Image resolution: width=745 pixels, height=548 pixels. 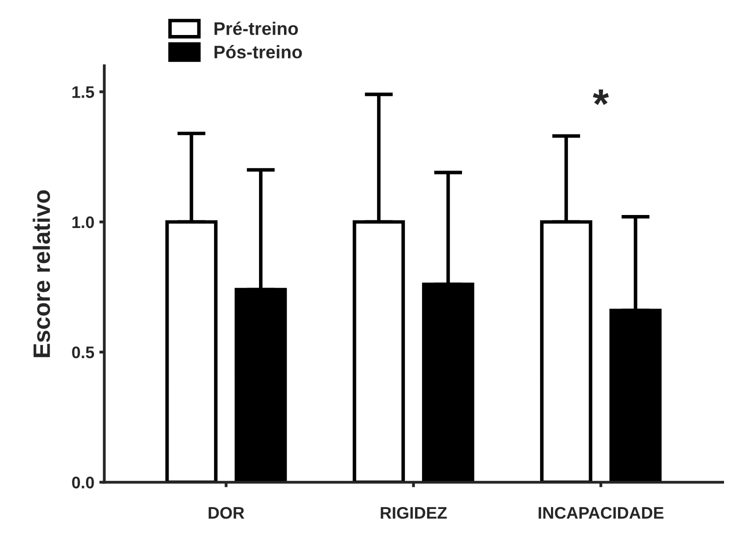 What do you see at coordinates (601, 512) in the screenshot?
I see `x-tick-label: INCAPACIDADE` at bounding box center [601, 512].